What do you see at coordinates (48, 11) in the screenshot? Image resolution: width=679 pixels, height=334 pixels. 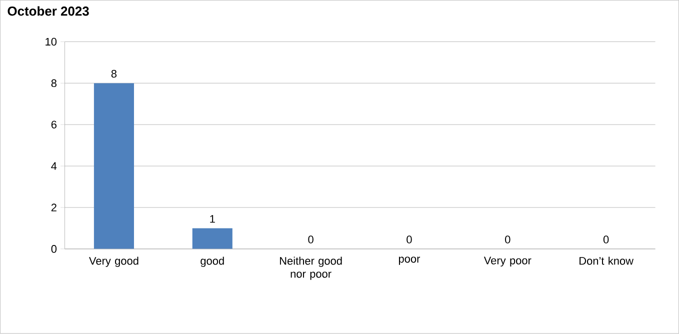 I see `chart-title: October 2023` at bounding box center [48, 11].